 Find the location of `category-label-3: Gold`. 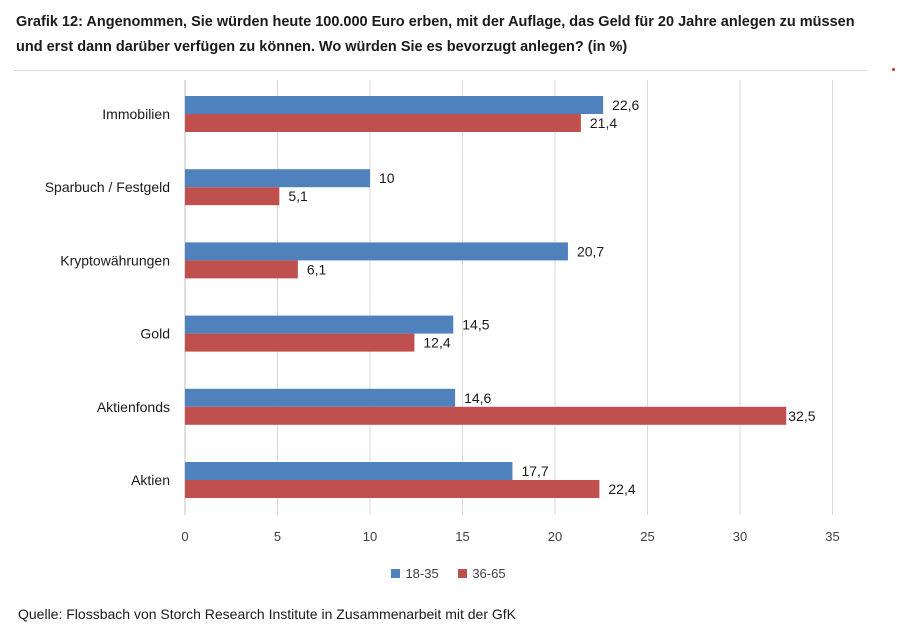

category-label-3: Gold is located at coordinates (155, 334).